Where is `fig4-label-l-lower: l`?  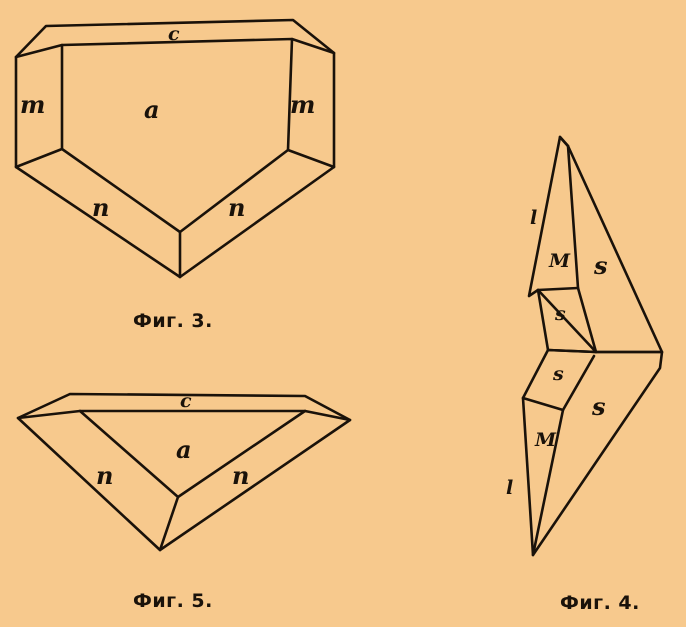
fig4-label-l-lower: l is located at coordinates (509, 488).